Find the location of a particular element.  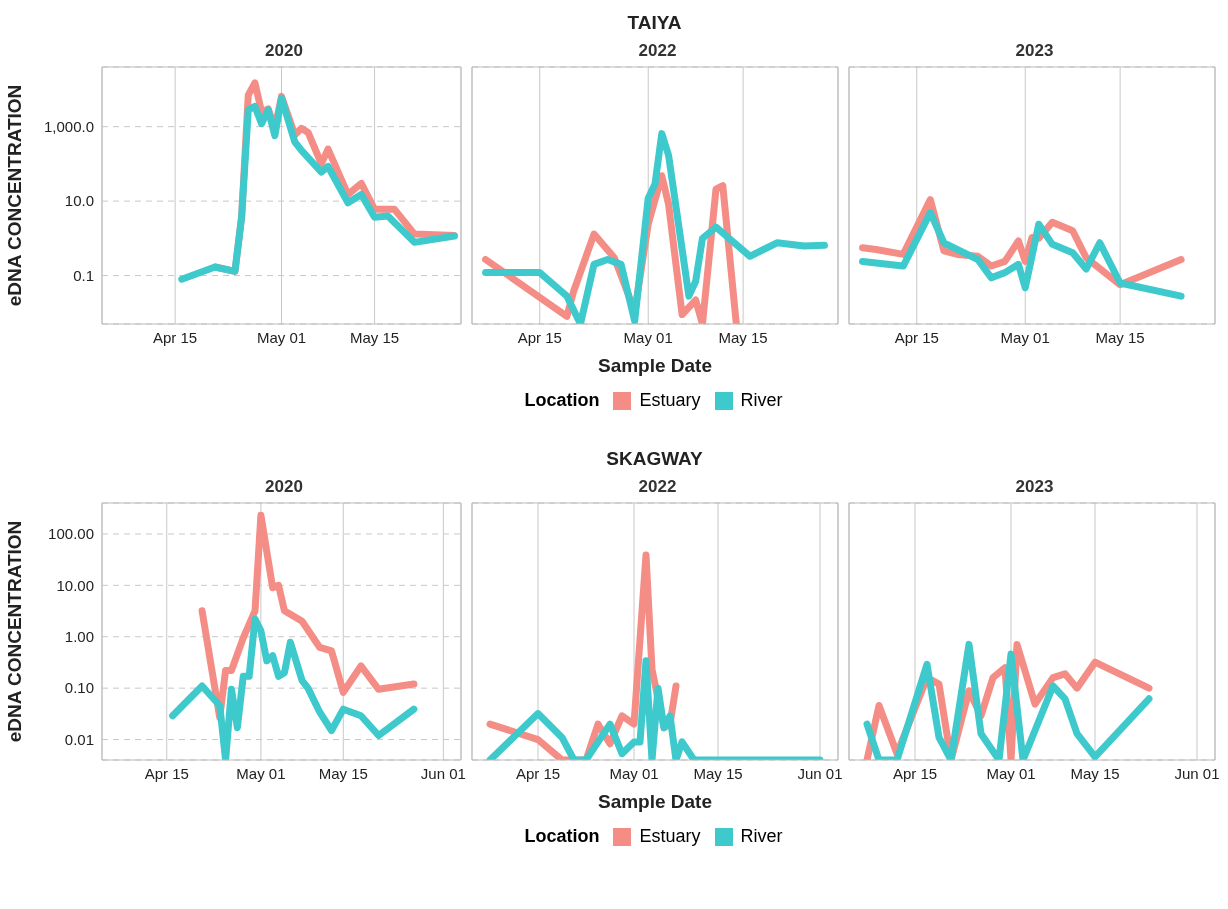

chart-title: SKAGWAY is located at coordinates (654, 459).